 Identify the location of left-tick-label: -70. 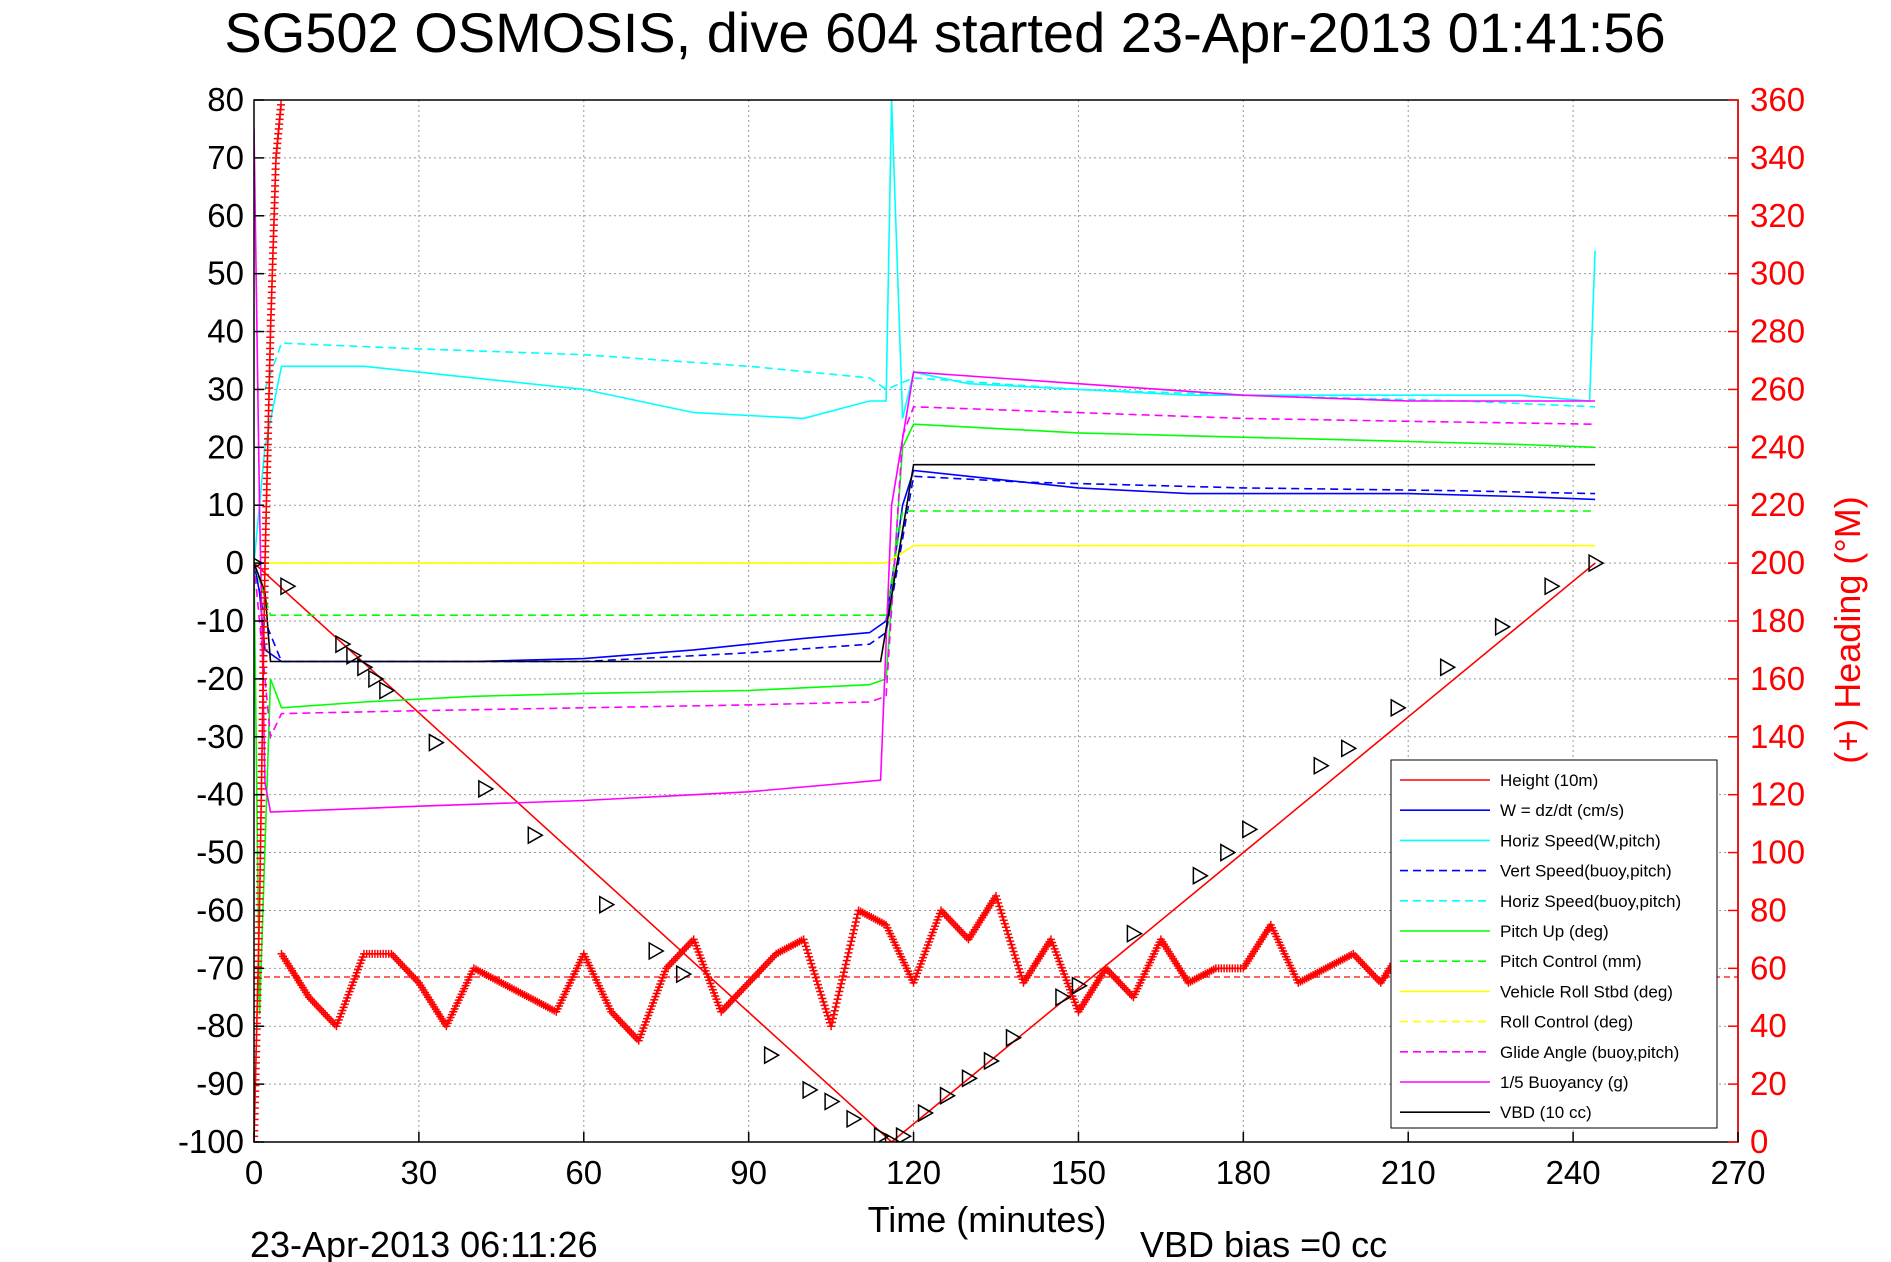
(220, 967).